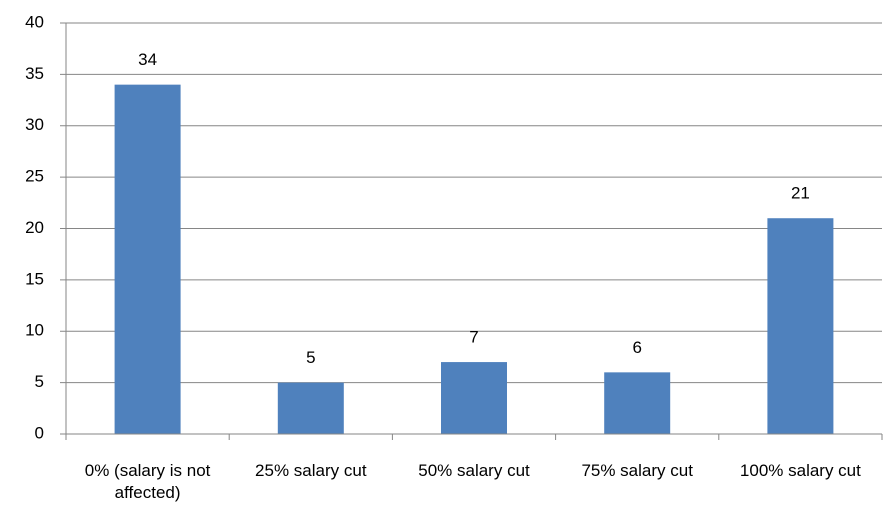  I want to click on y-tick-label: 35, so click(34, 73).